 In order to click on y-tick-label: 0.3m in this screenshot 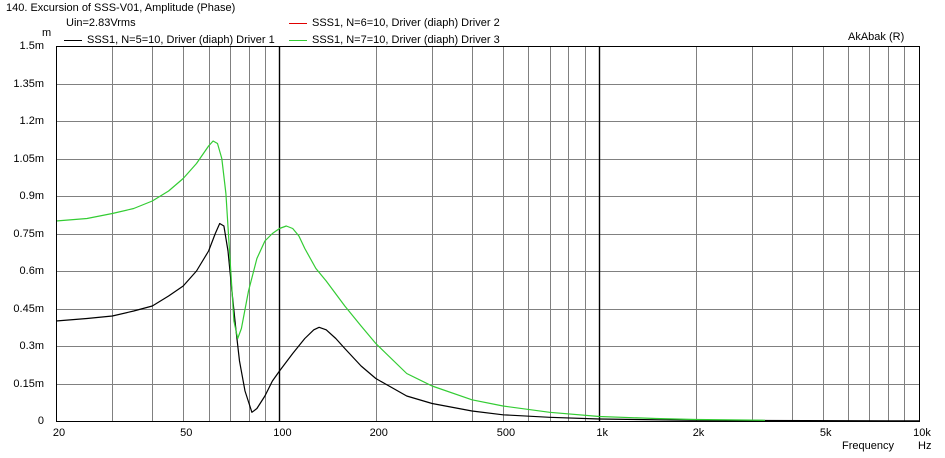, I will do `click(31, 346)`.